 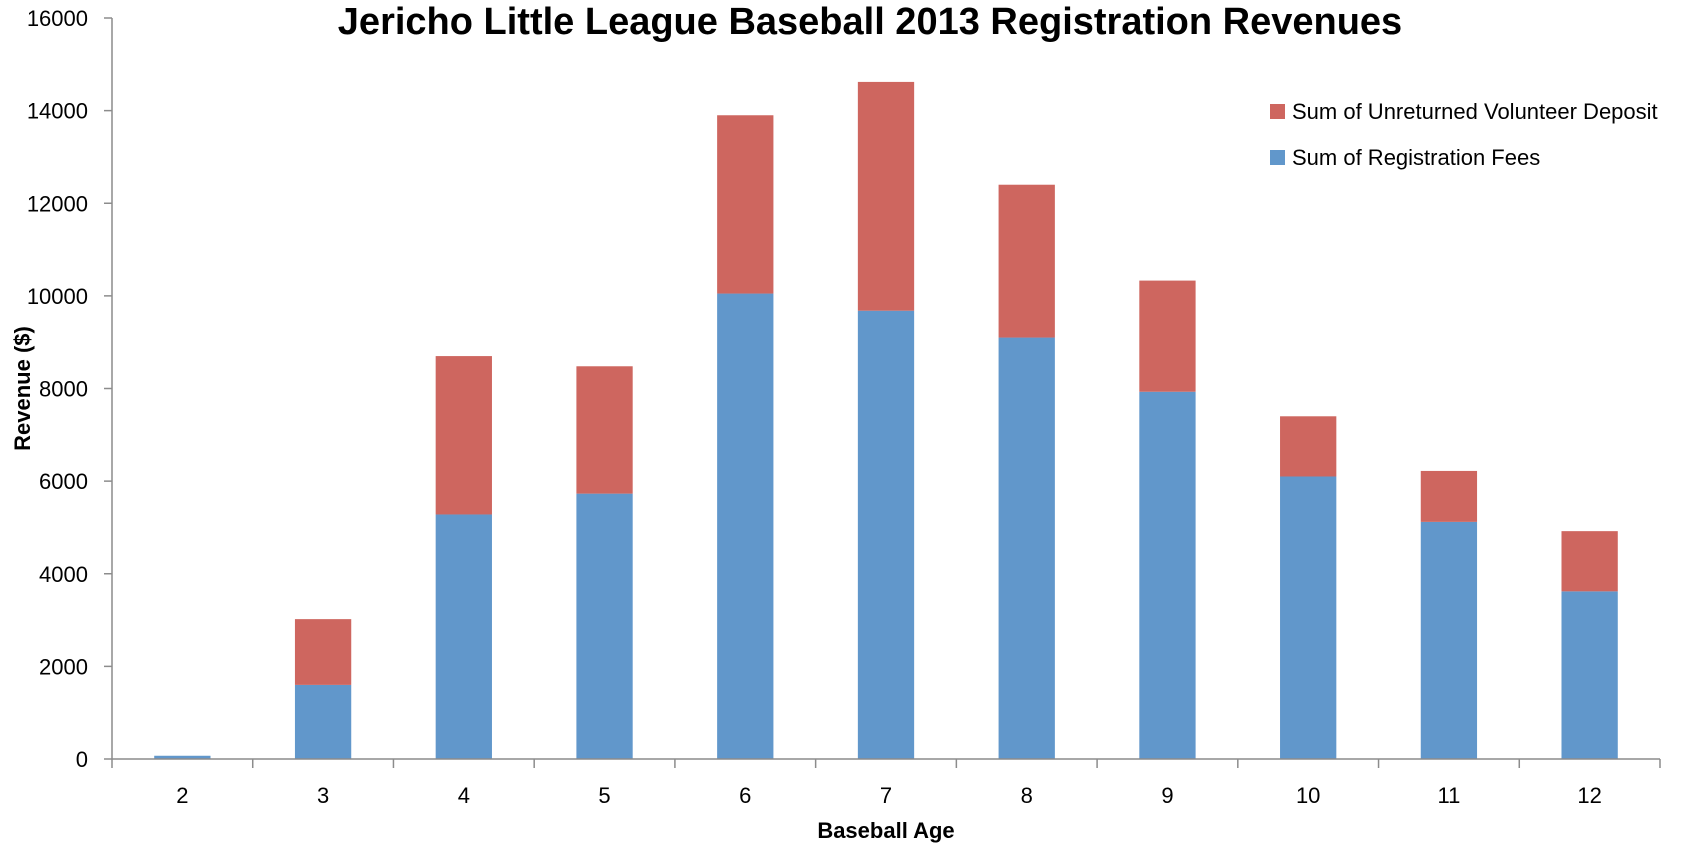 I want to click on x-tick-label-8: 8, so click(x=1027, y=795).